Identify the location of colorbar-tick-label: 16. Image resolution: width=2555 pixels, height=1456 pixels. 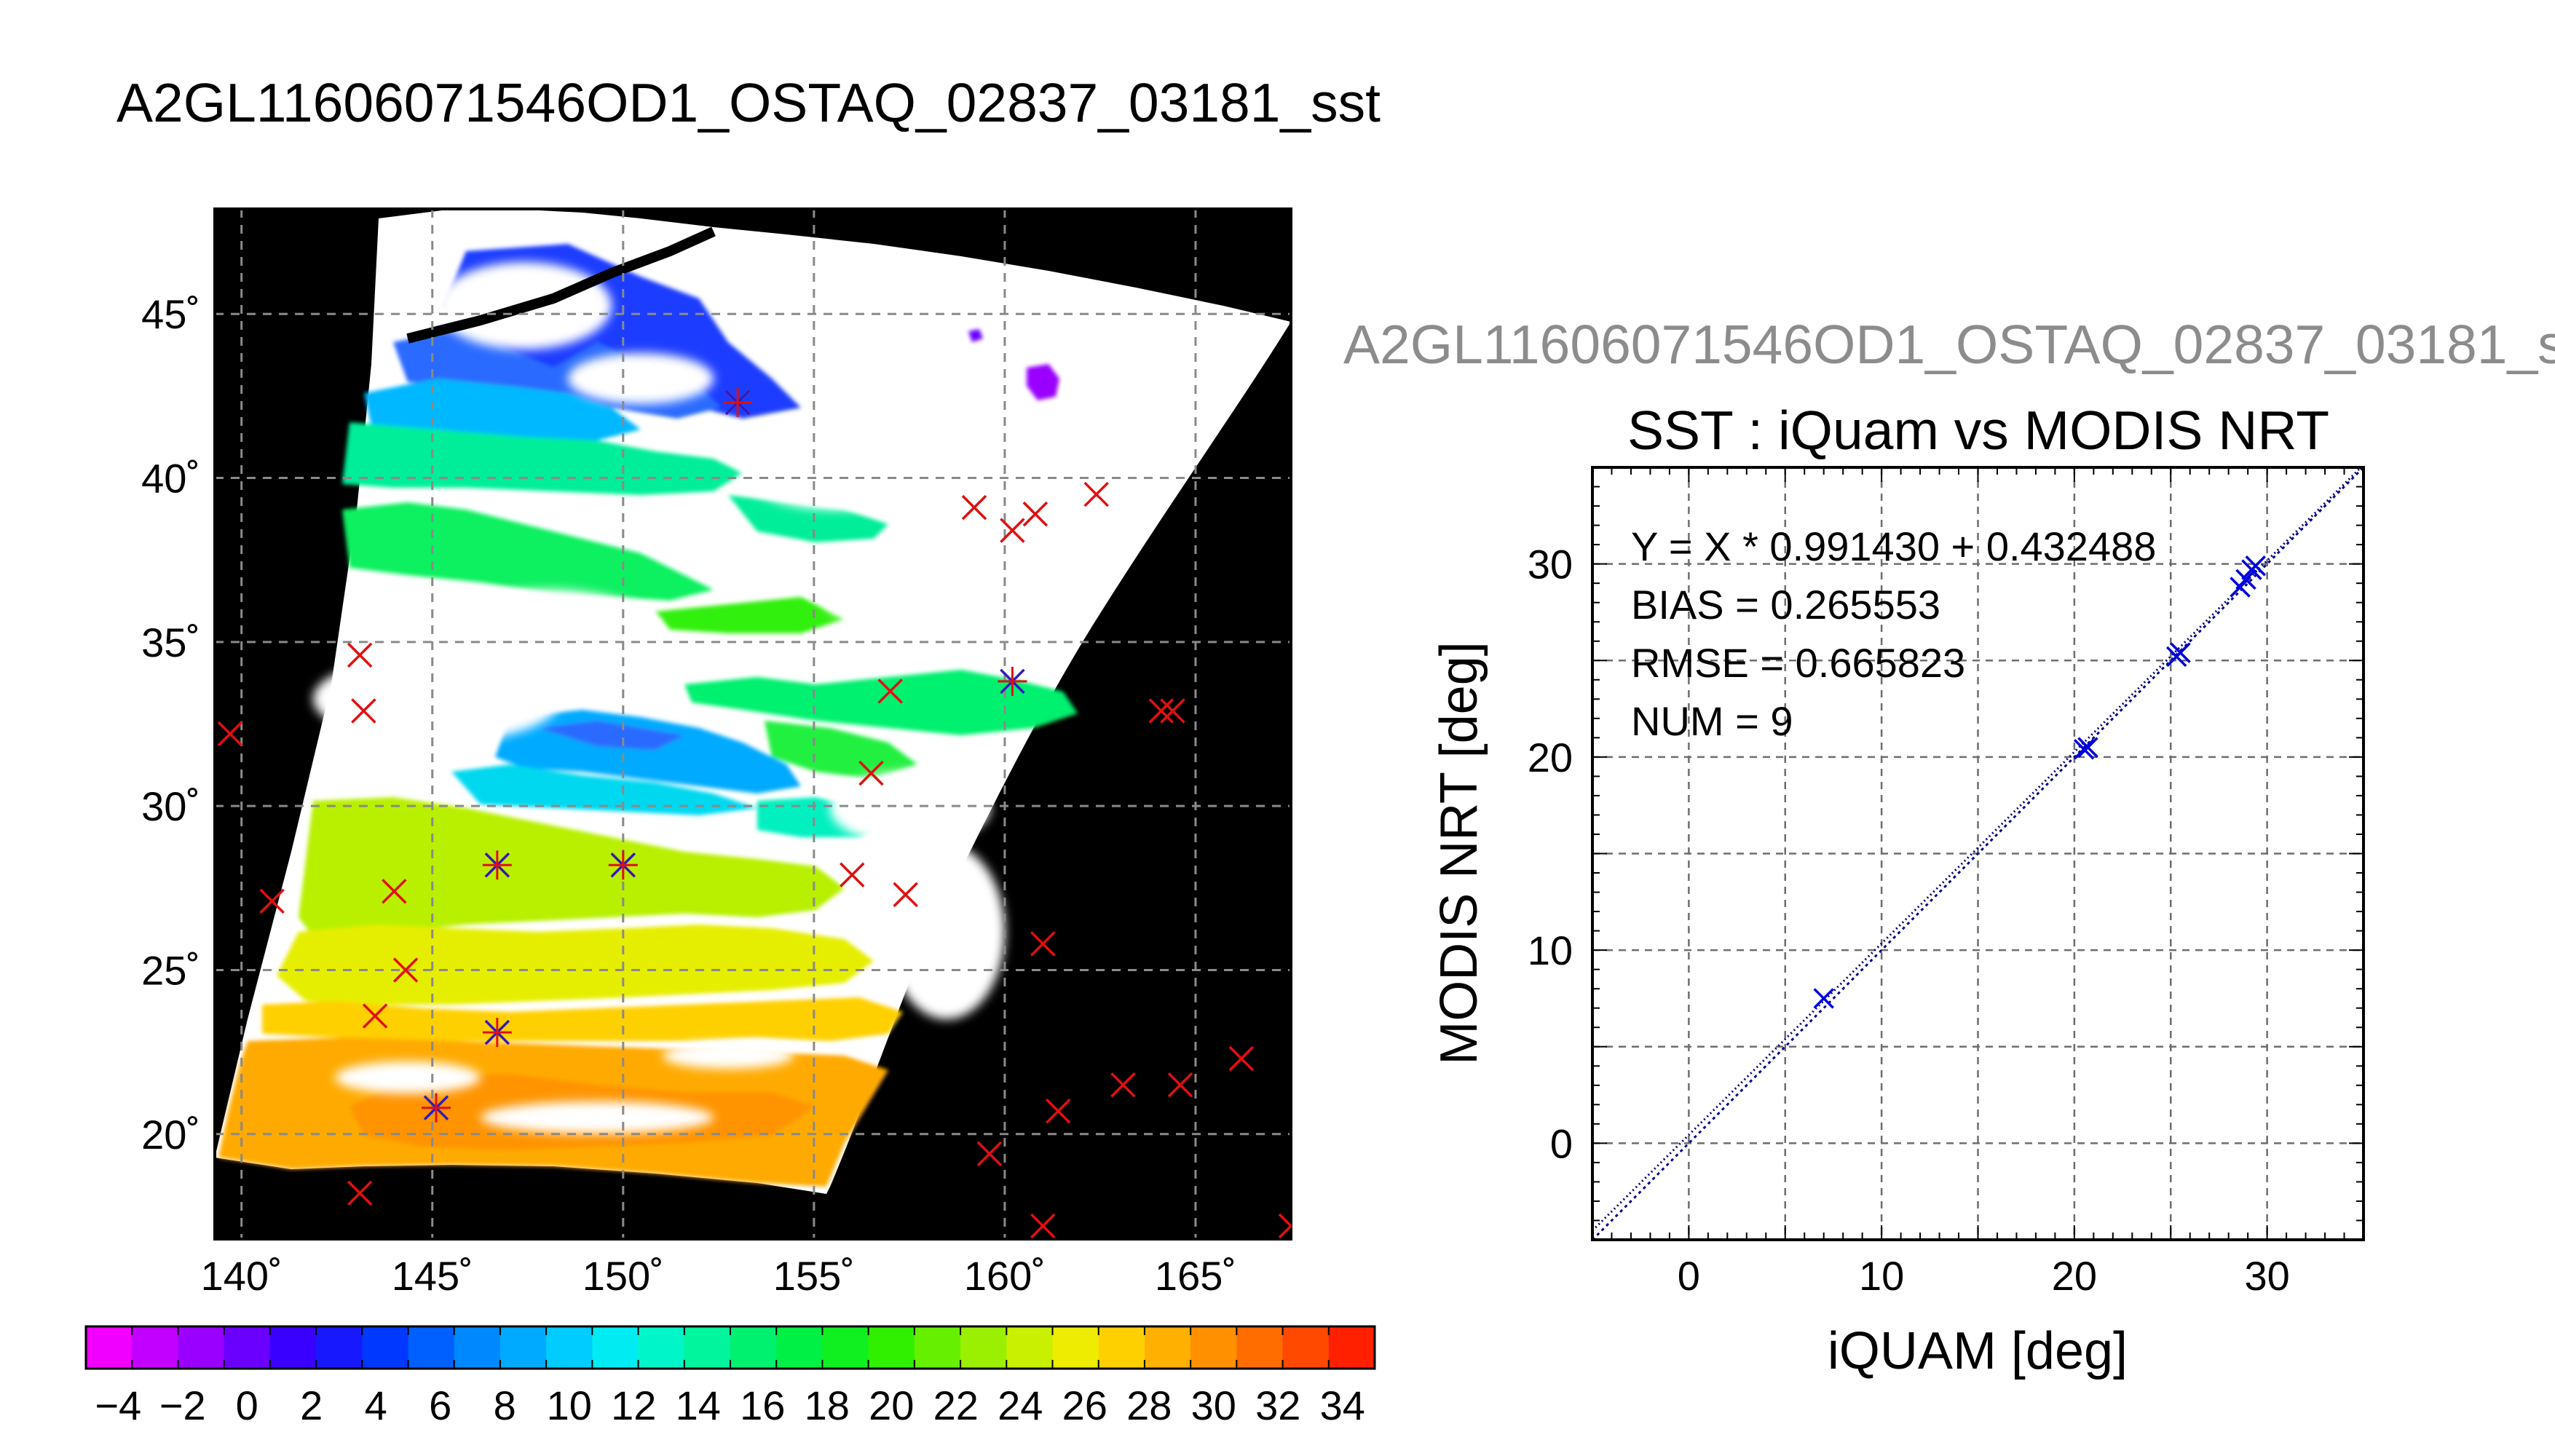
(762, 1405).